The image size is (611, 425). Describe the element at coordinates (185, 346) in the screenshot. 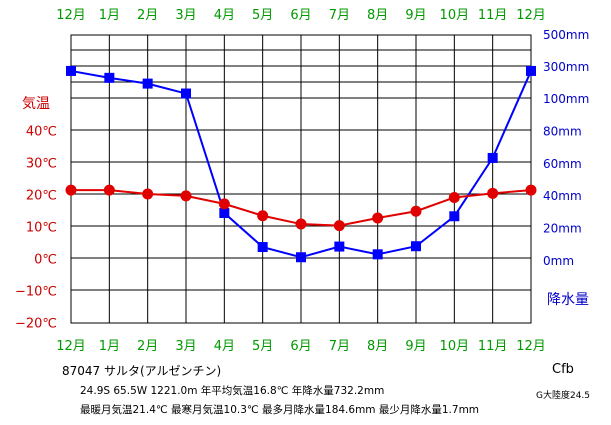

I see `month-label-bottom: 3月` at that location.